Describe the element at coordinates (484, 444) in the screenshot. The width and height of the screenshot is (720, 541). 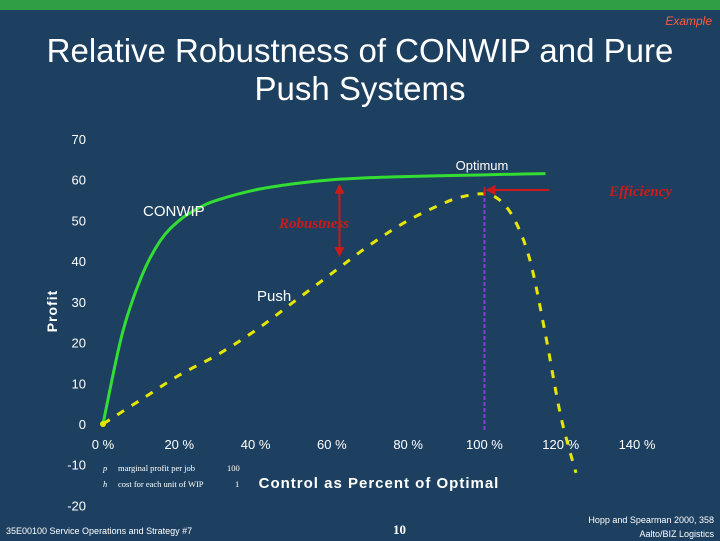
I see `x-tick-label: 100 %` at that location.